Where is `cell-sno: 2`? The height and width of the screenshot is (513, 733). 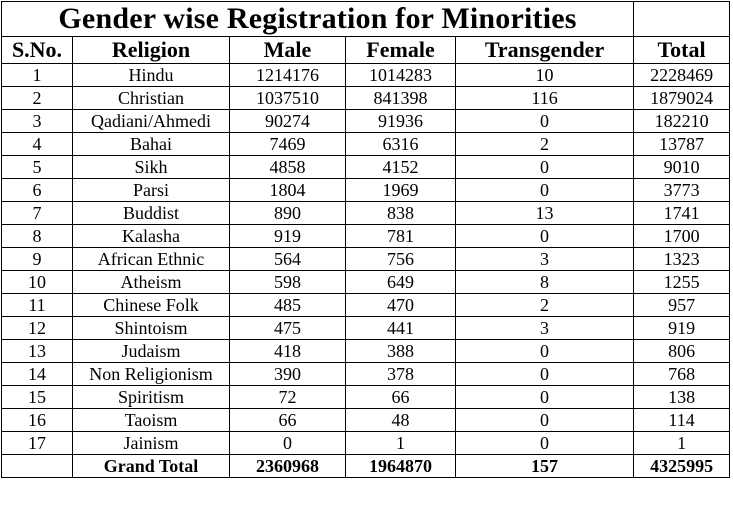
cell-sno: 2 is located at coordinates (37, 98).